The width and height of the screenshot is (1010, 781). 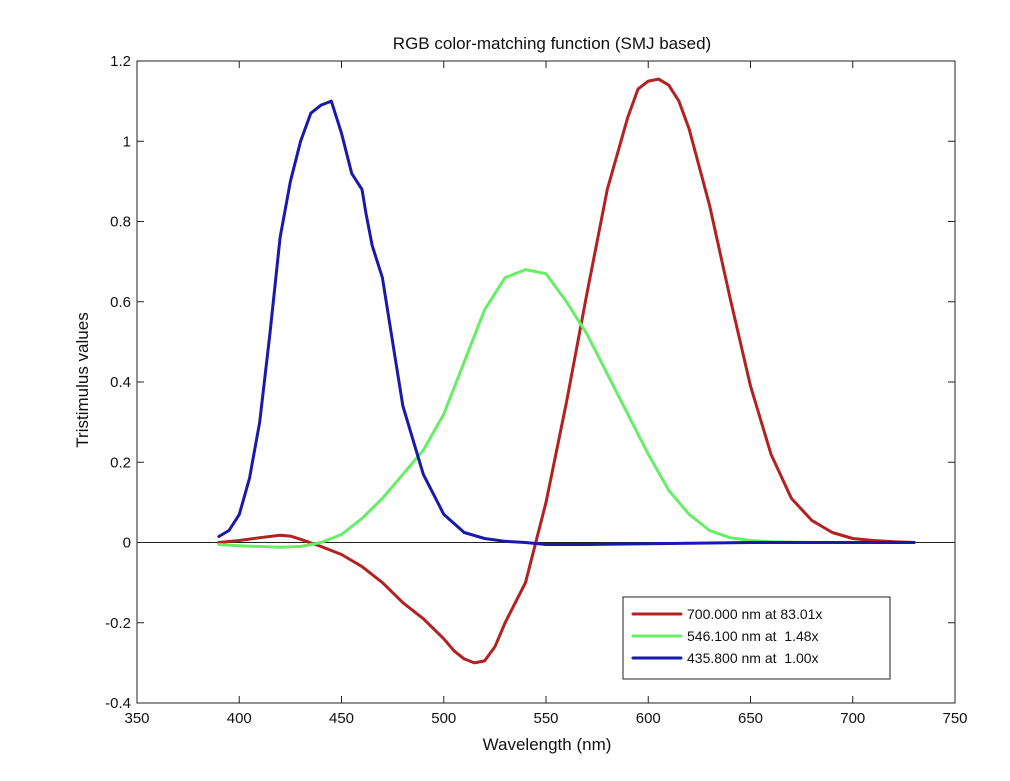 I want to click on y-tick-label: 0.2, so click(x=120, y=462).